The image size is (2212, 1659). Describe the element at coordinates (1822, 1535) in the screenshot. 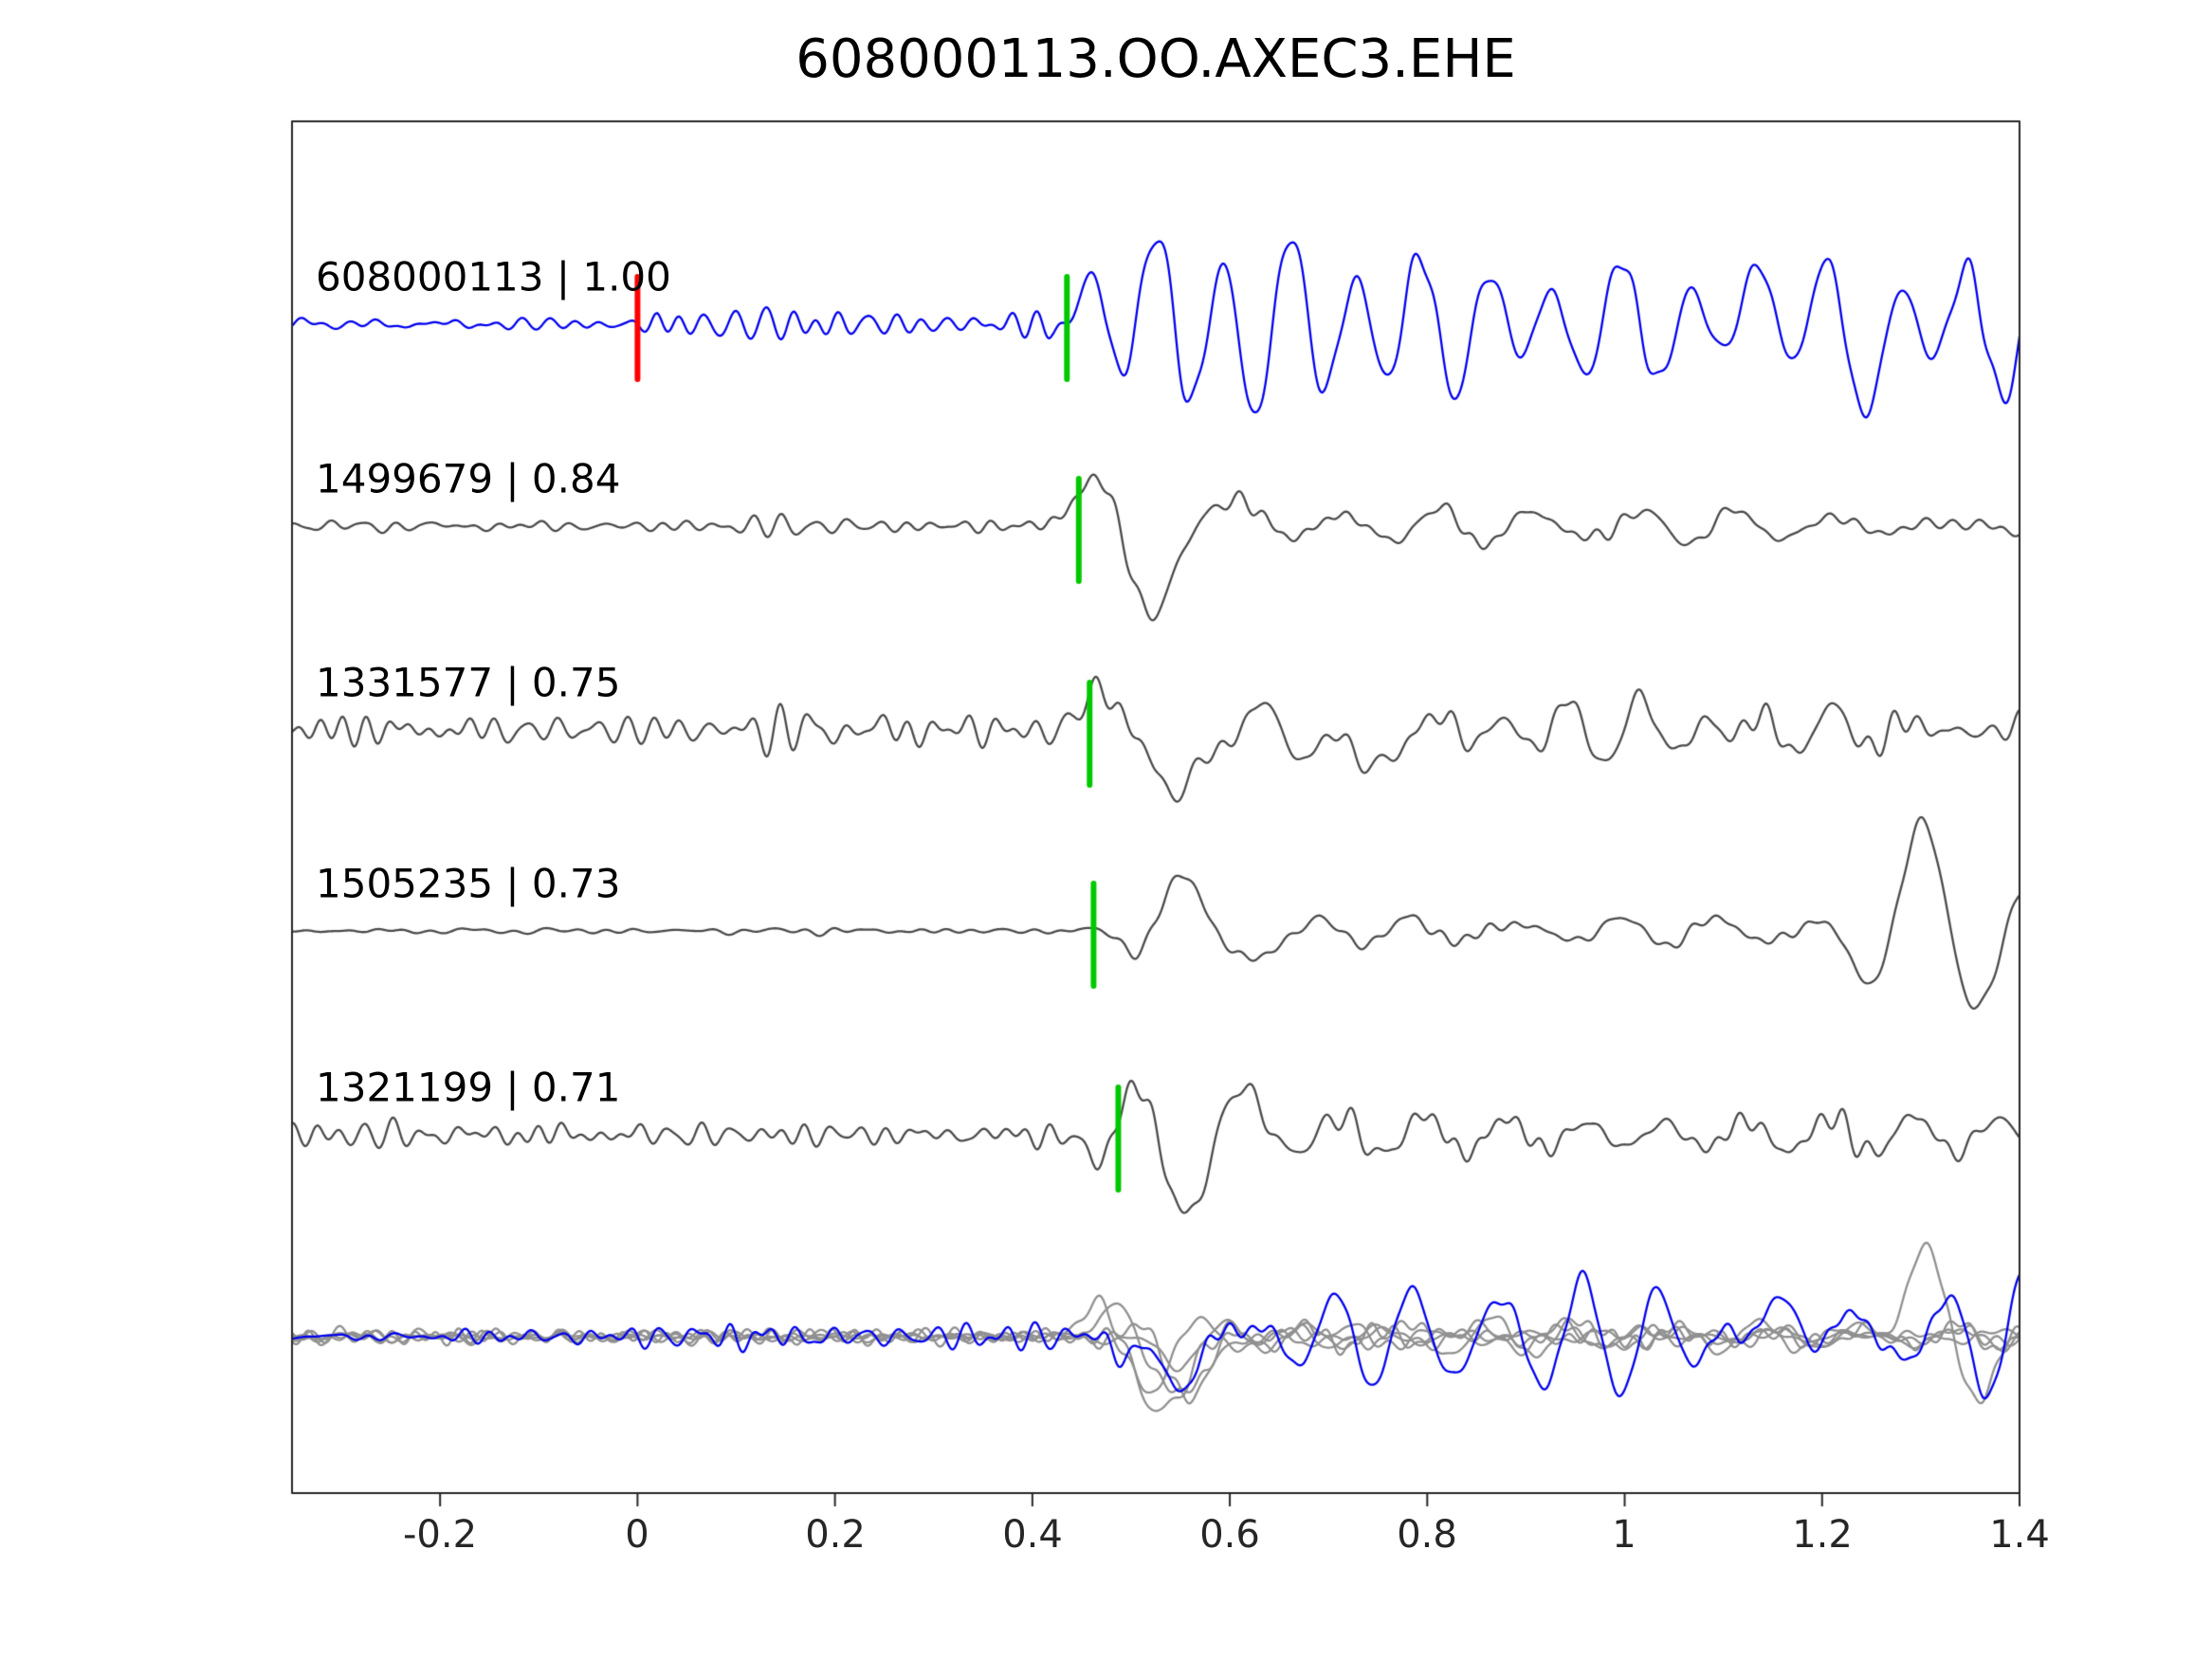

I see `x-tick-label: 1.2` at that location.